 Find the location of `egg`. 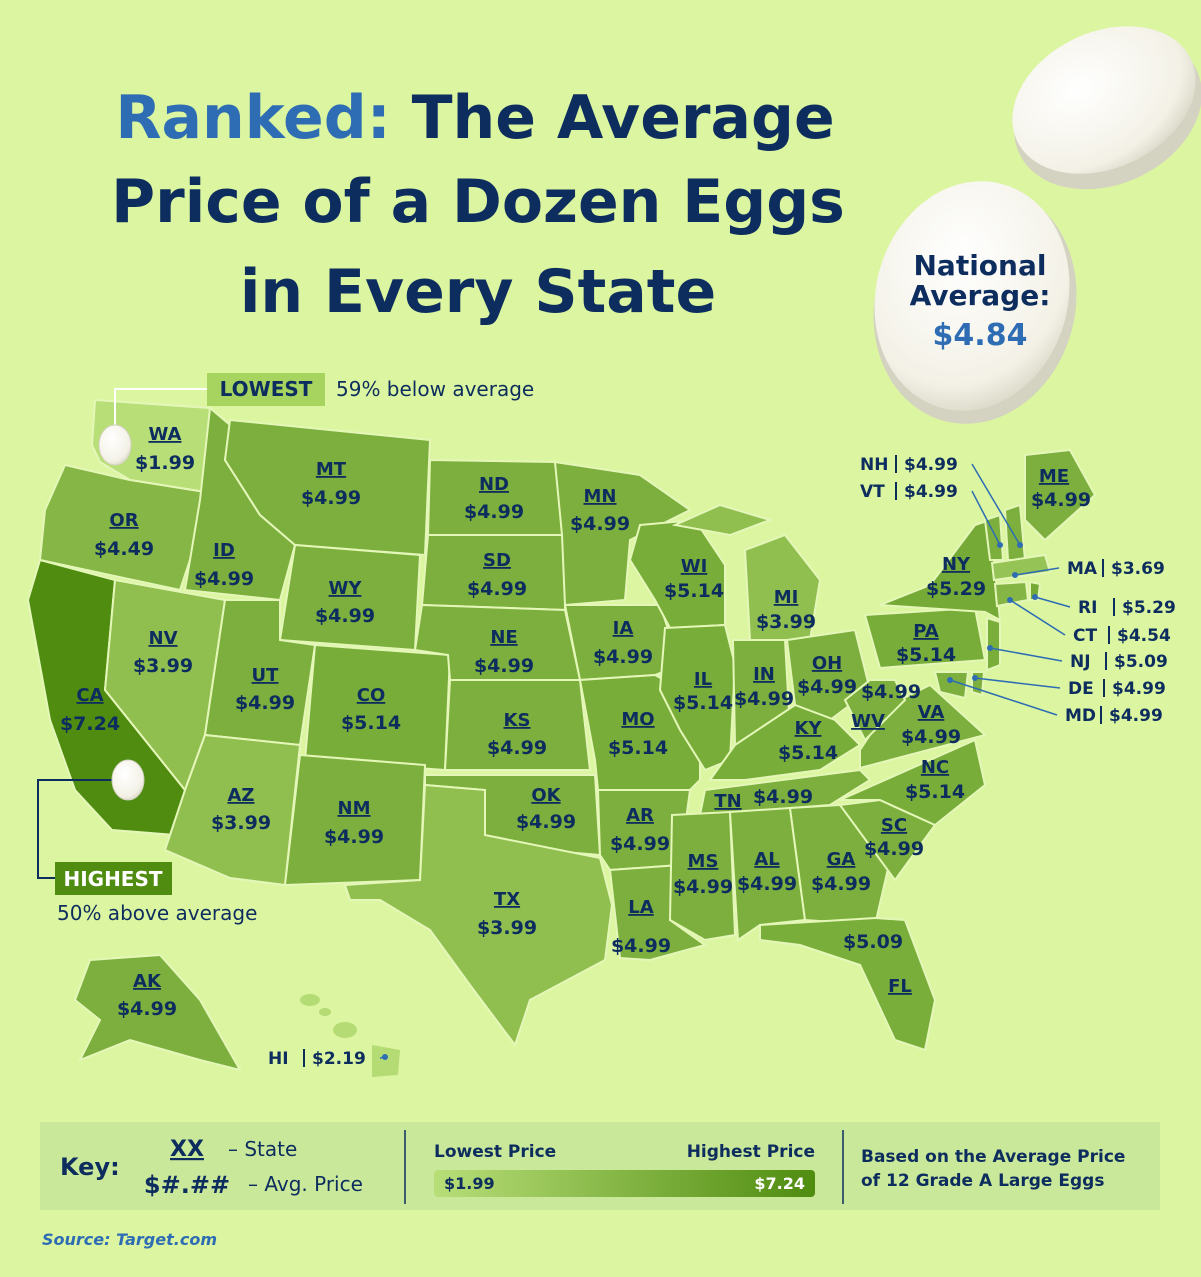

egg is located at coordinates (972, 296).